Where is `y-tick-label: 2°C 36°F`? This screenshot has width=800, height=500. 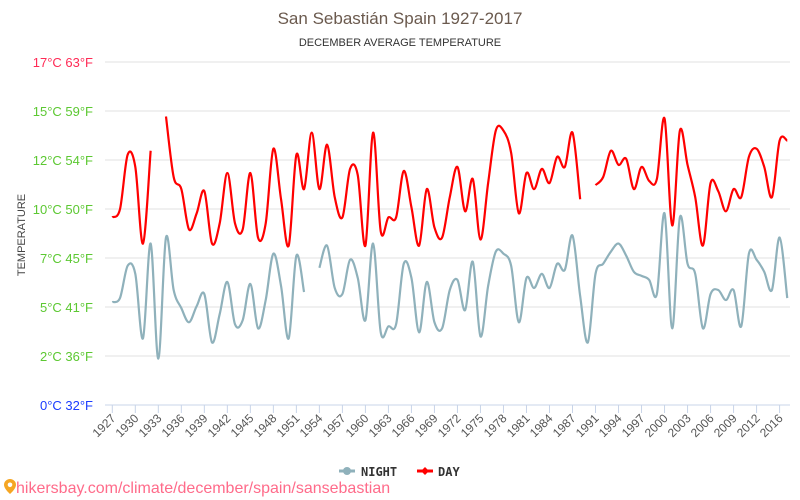
y-tick-label: 2°C 36°F is located at coordinates (66, 356).